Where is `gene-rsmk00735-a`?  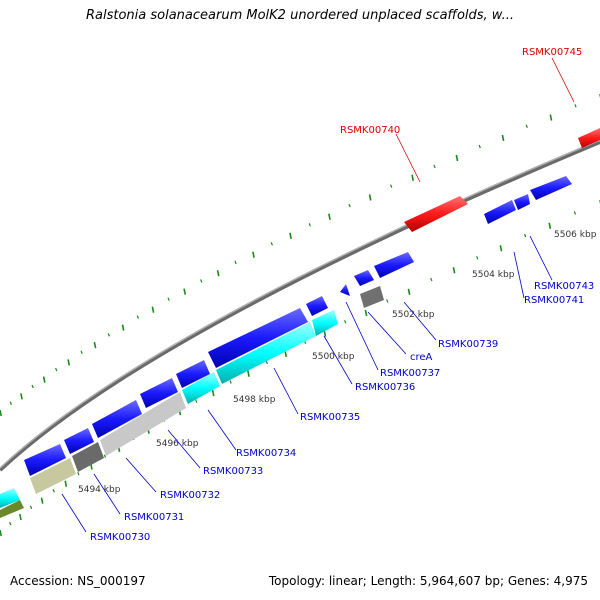
gene-rsmk00735-a is located at coordinates (317, 306).